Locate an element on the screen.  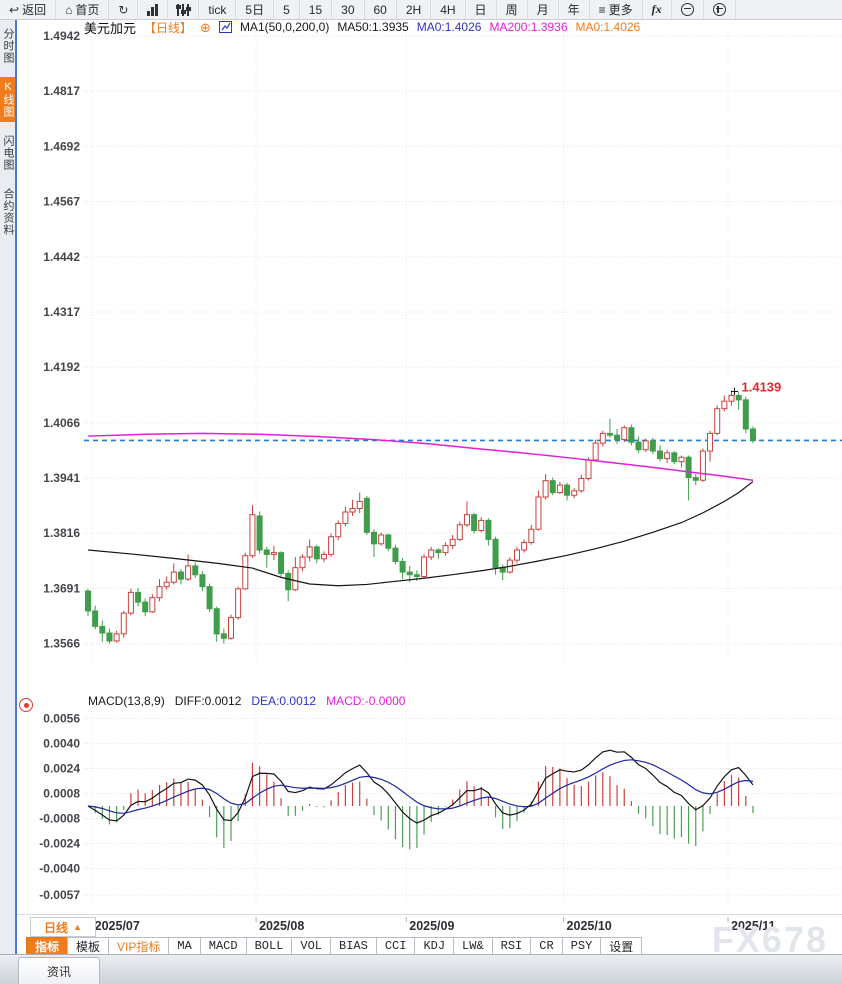
zoom-out-button is located at coordinates (688, 9).